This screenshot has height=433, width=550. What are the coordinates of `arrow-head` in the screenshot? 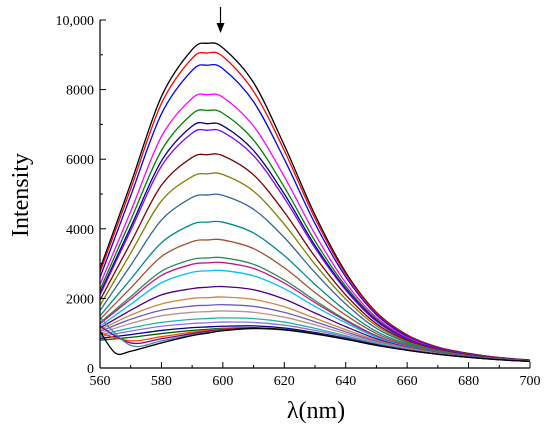 It's located at (220, 28).